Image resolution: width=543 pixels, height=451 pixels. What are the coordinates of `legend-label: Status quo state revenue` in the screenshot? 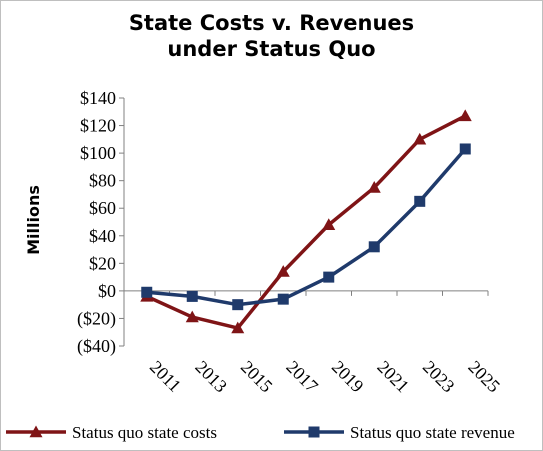 It's located at (432, 432).